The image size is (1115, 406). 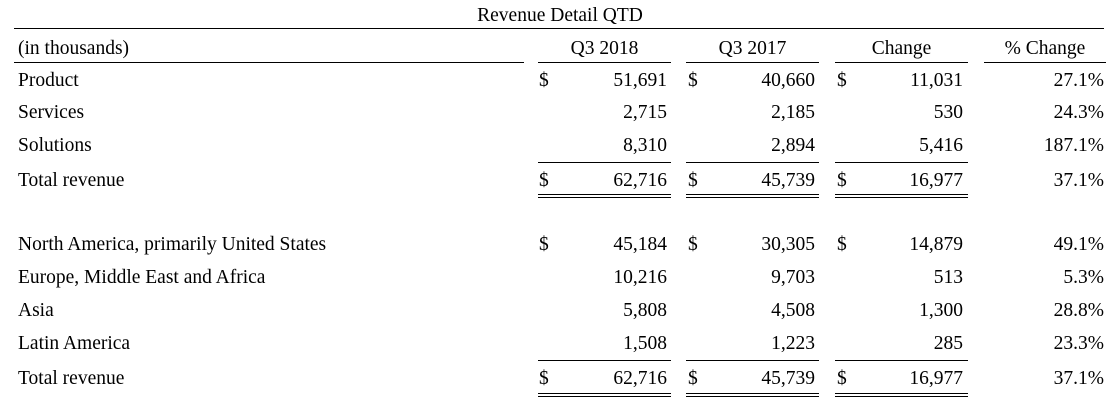 What do you see at coordinates (1078, 80) in the screenshot?
I see `cell-pct-change: 27.1%` at bounding box center [1078, 80].